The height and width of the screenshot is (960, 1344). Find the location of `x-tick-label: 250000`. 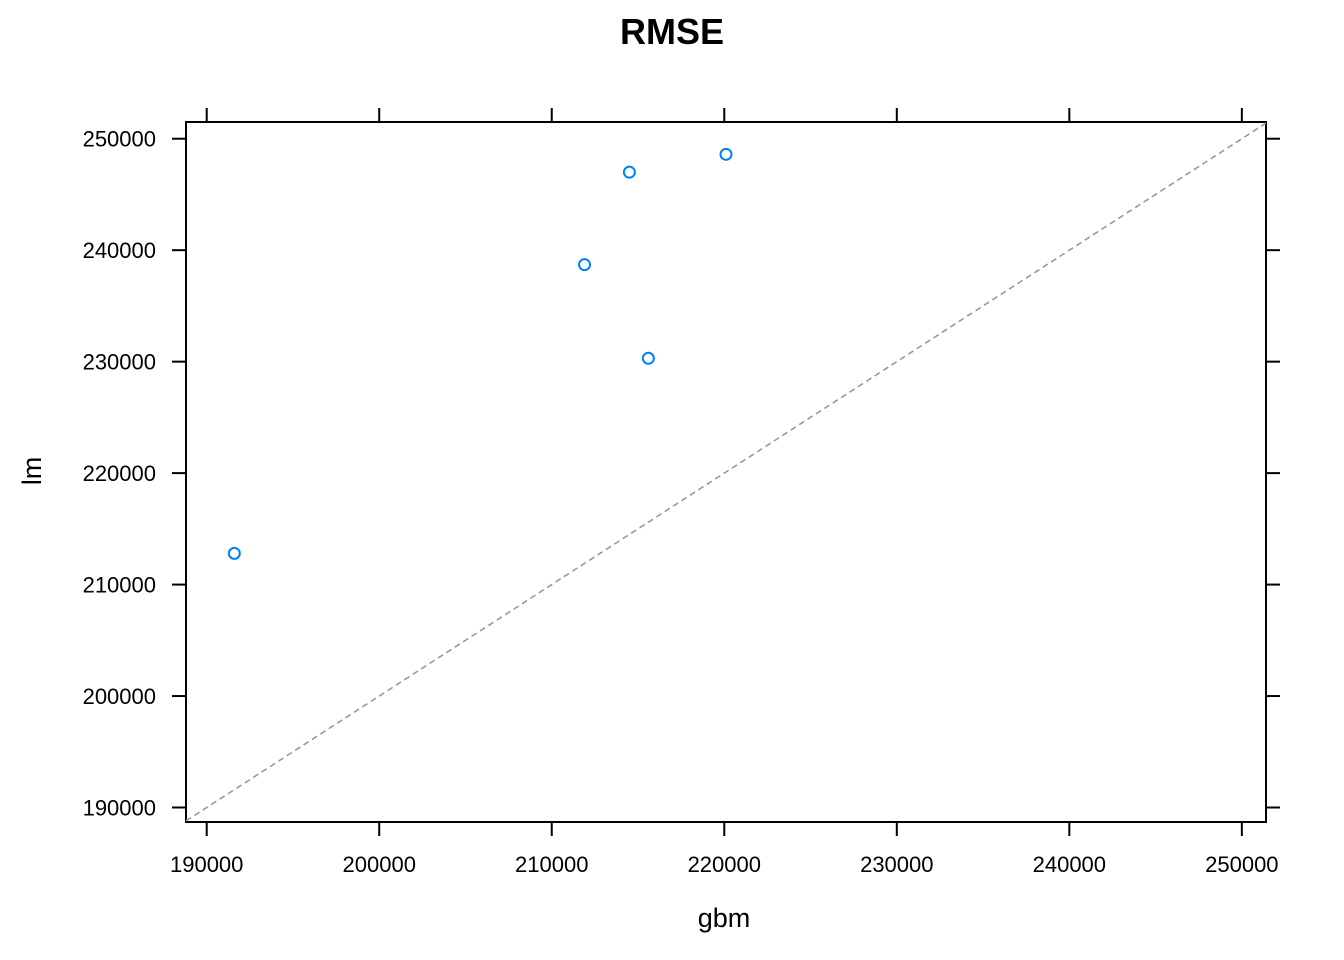

x-tick-label: 250000 is located at coordinates (1241, 864).